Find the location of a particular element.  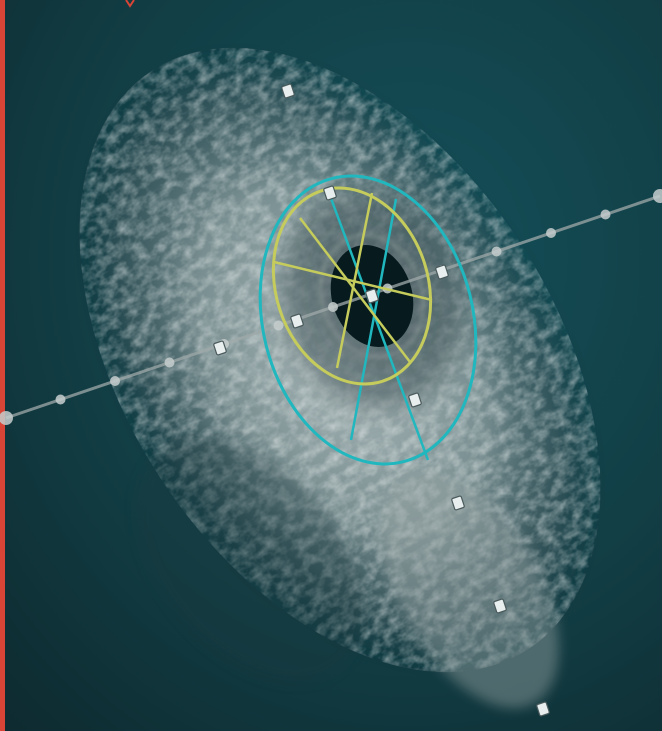

lumen-contour is located at coordinates (352, 286).